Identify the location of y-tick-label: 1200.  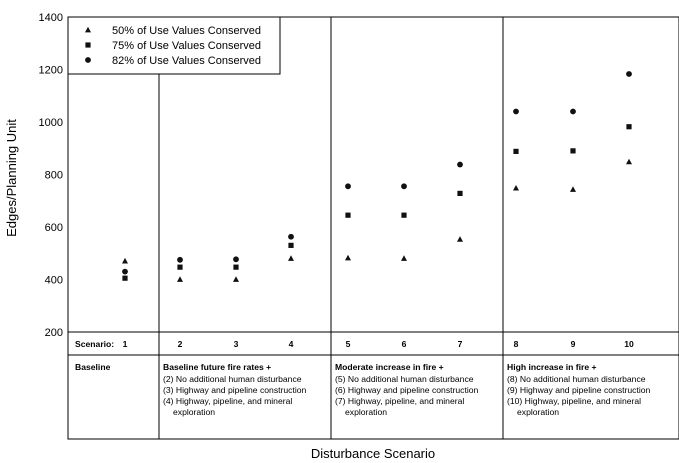
(51, 71).